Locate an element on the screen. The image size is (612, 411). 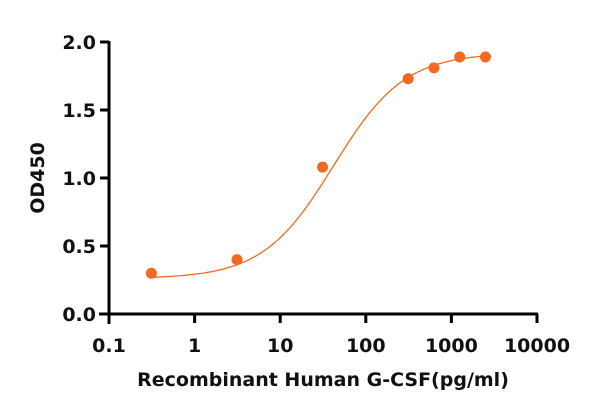
y-axis: 0.0 0.5 1.0 1.5 2.0 is located at coordinates (86, 179).